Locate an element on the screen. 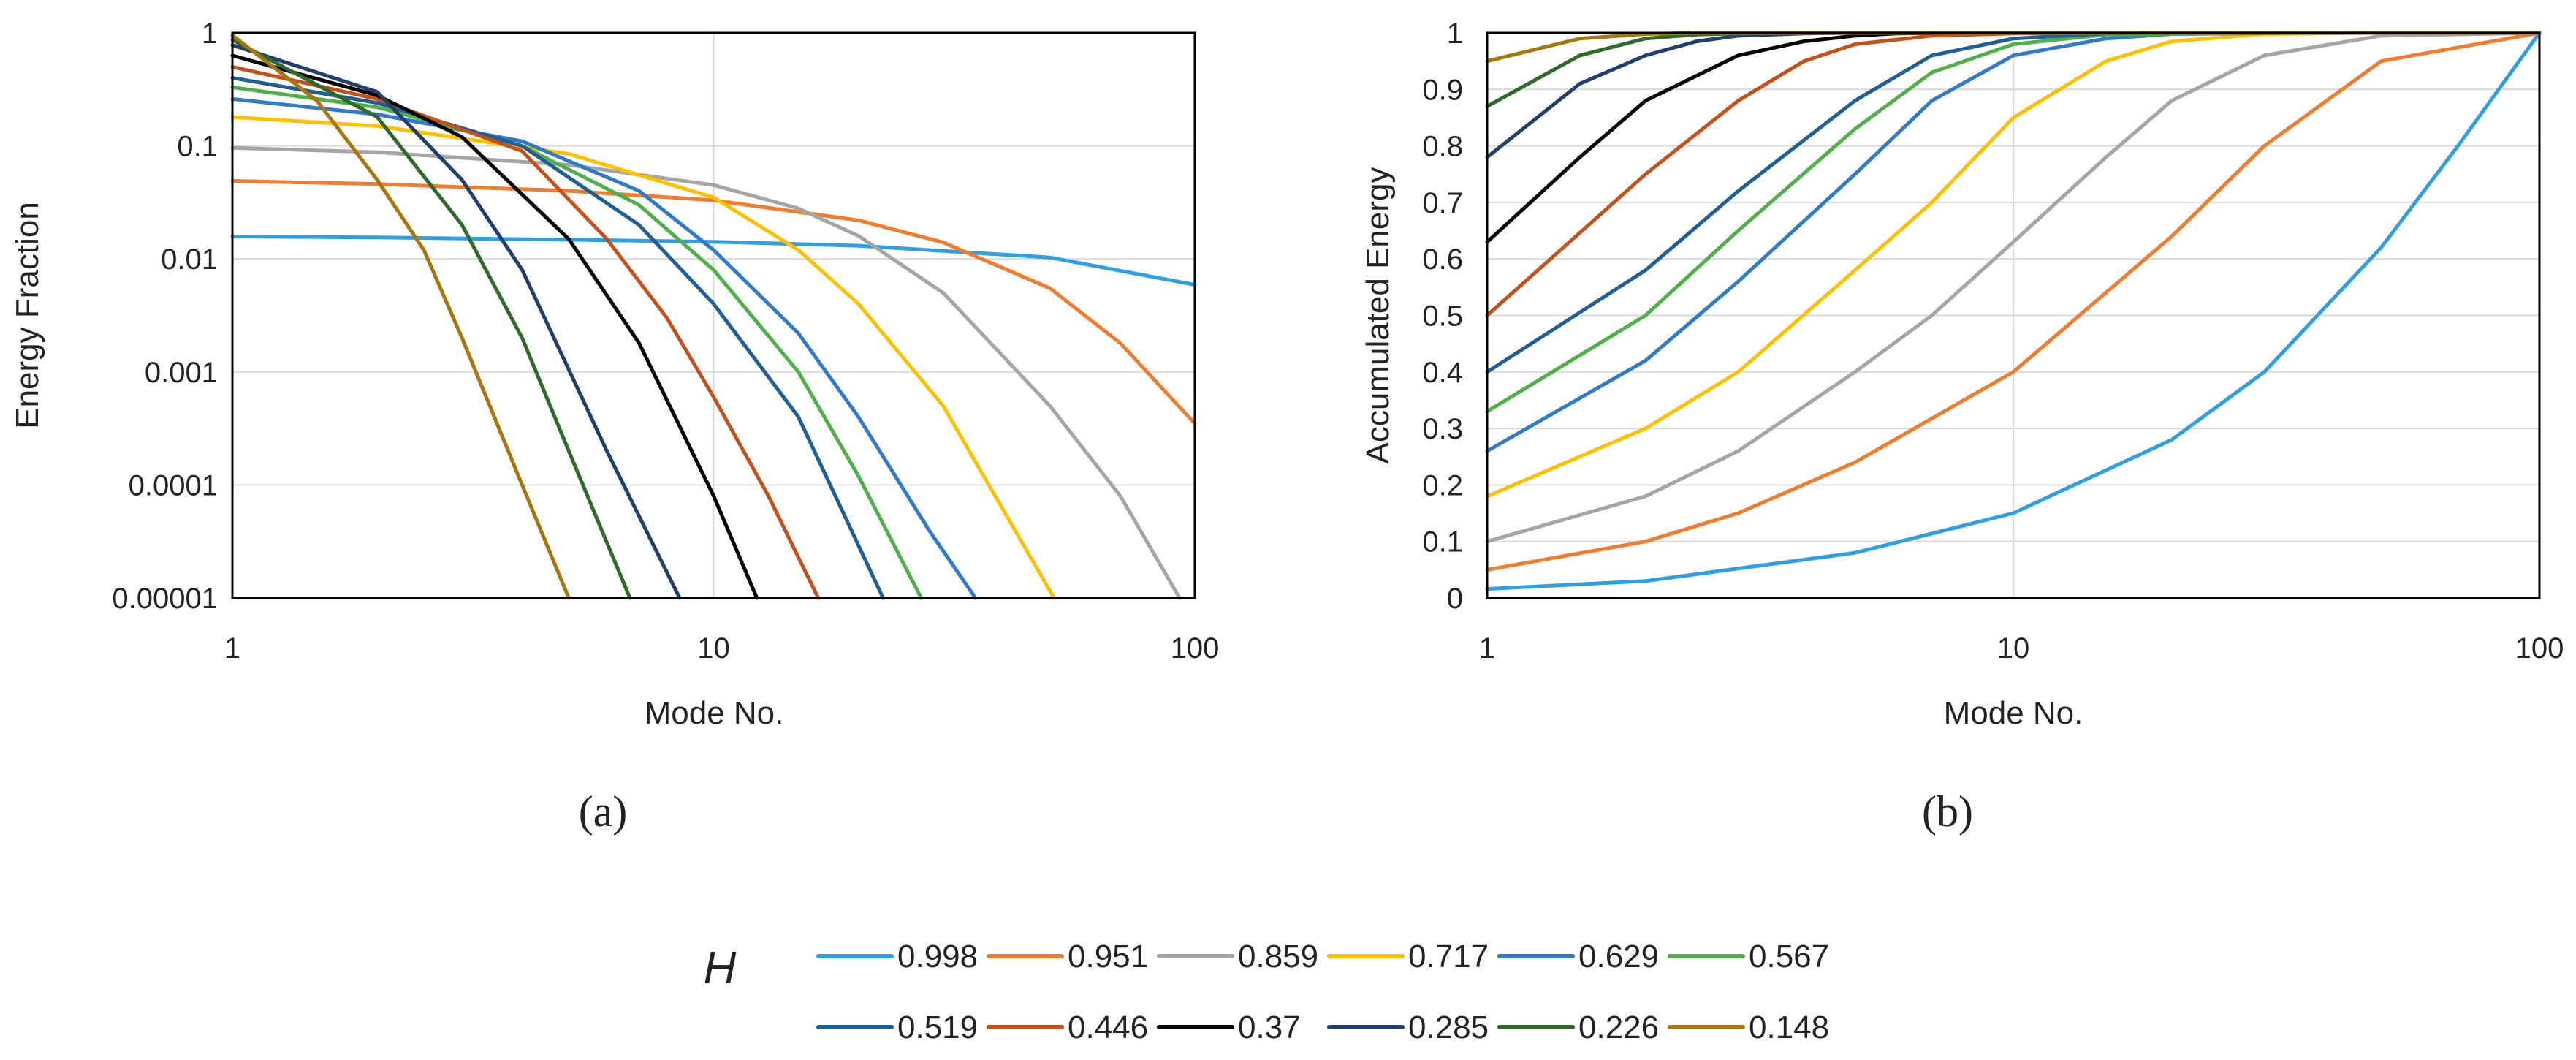 Image resolution: width=2576 pixels, height=1060 pixels. legend-item-0-998: 0.998 is located at coordinates (897, 956).